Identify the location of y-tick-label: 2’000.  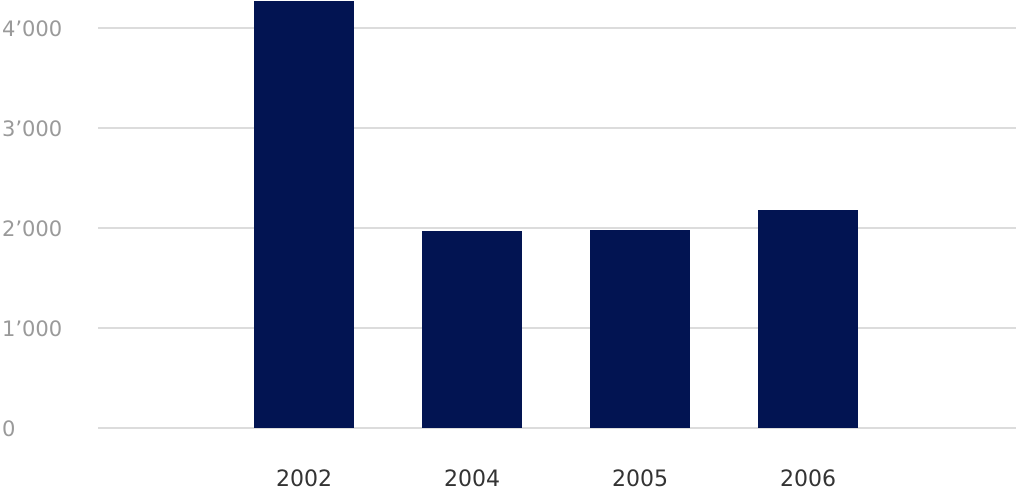
(32, 229).